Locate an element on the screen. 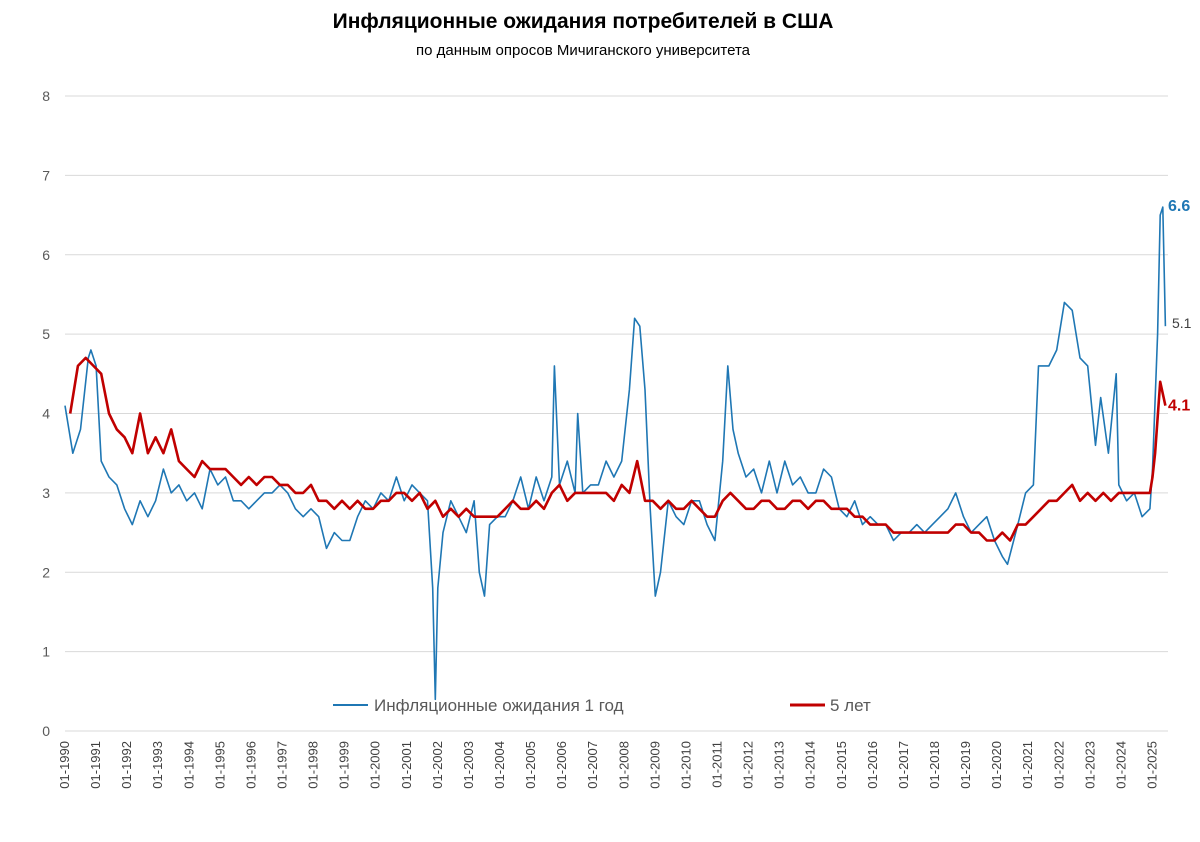 Image resolution: width=1200 pixels, height=842 pixels. x-tick-label: 01-1996 is located at coordinates (250, 765).